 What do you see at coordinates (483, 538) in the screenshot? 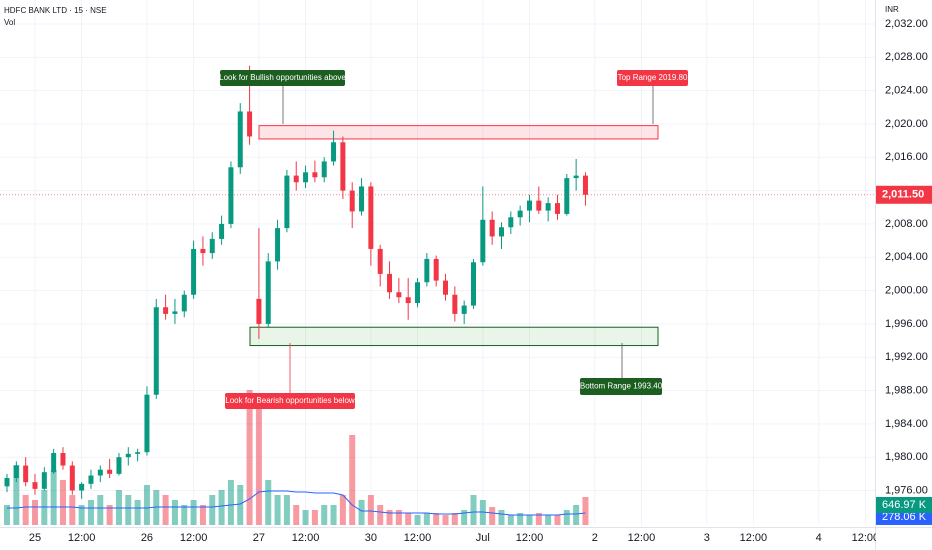
I see `x-tick-label: Jul` at bounding box center [483, 538].